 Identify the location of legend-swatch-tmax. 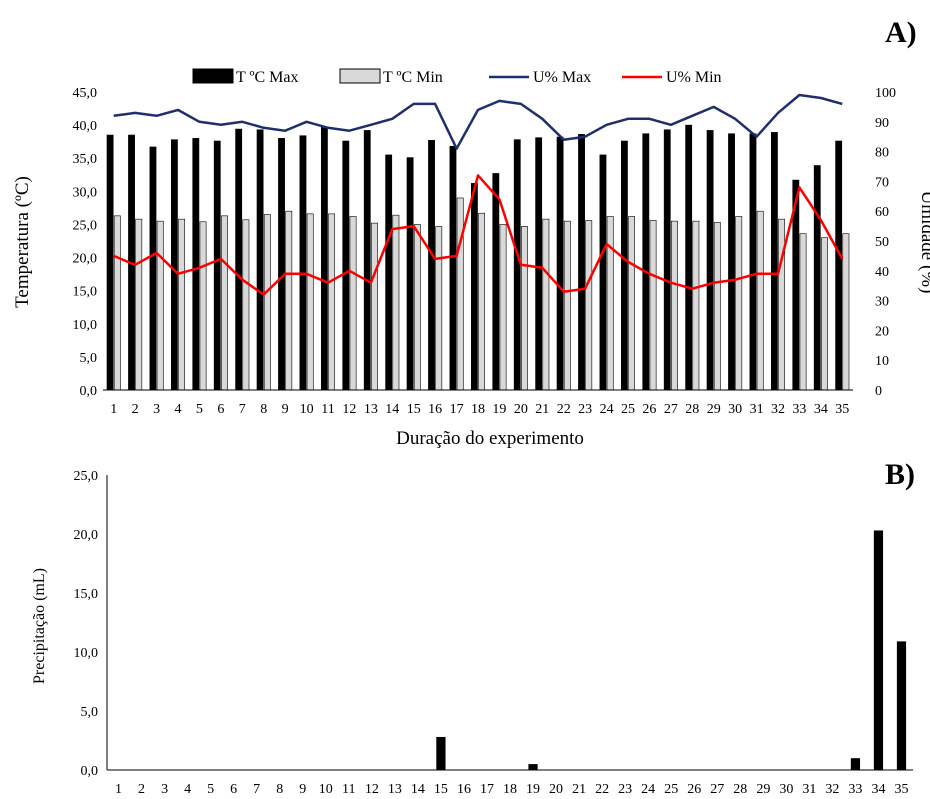
(213, 76).